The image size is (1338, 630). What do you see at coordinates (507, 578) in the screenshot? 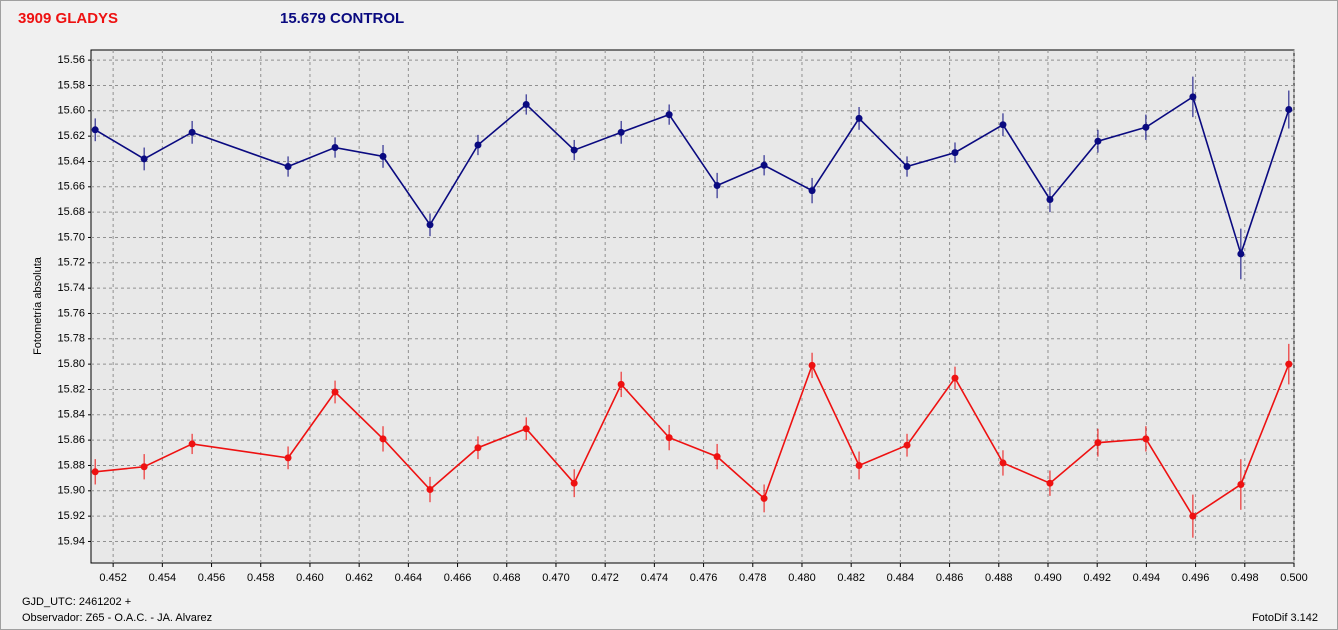
I see `x-tick-label: 0.468` at bounding box center [507, 578].